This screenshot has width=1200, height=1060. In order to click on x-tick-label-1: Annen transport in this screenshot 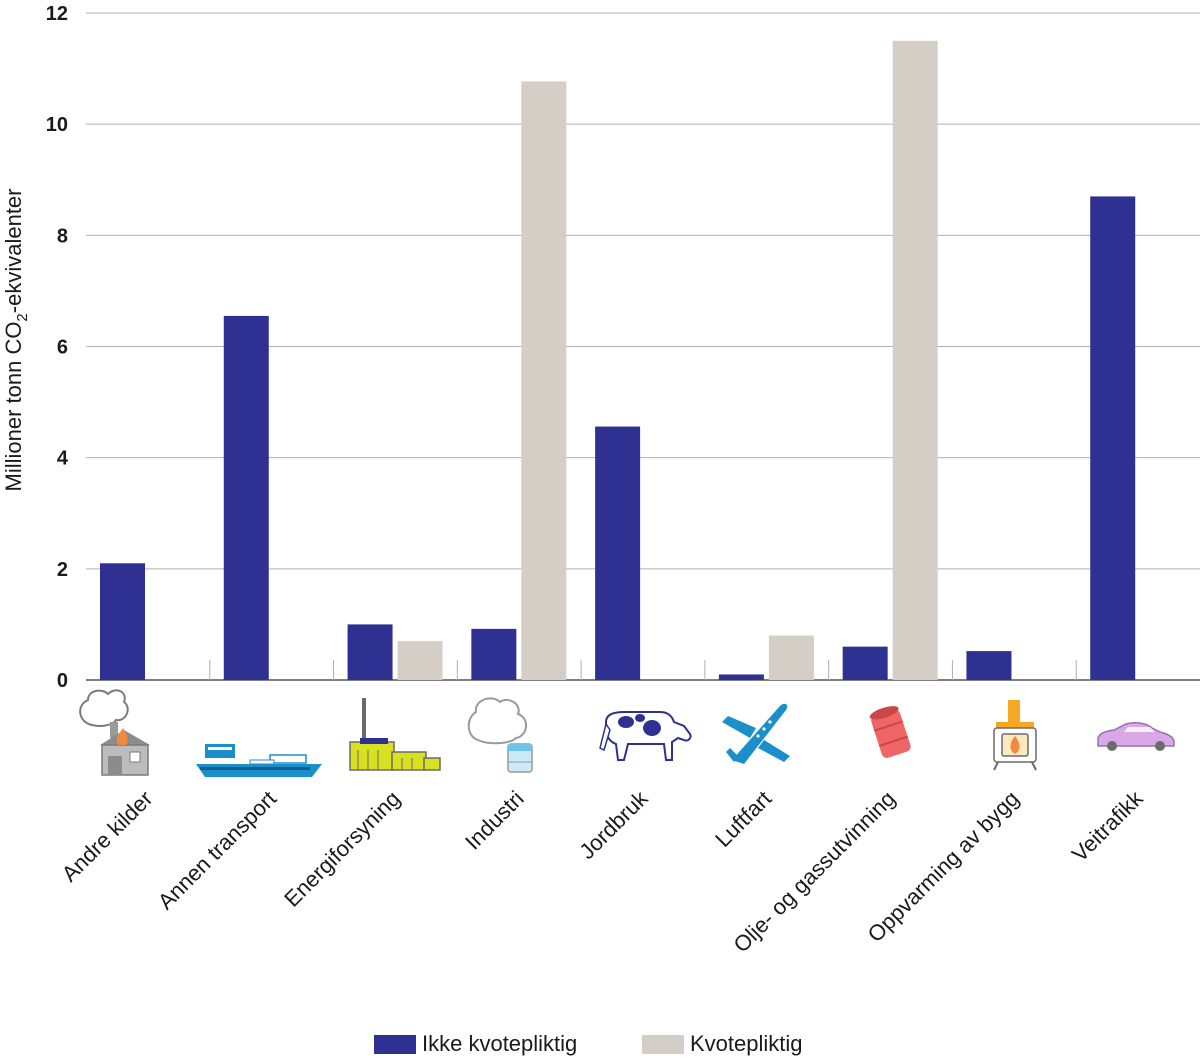, I will do `click(217, 850)`.